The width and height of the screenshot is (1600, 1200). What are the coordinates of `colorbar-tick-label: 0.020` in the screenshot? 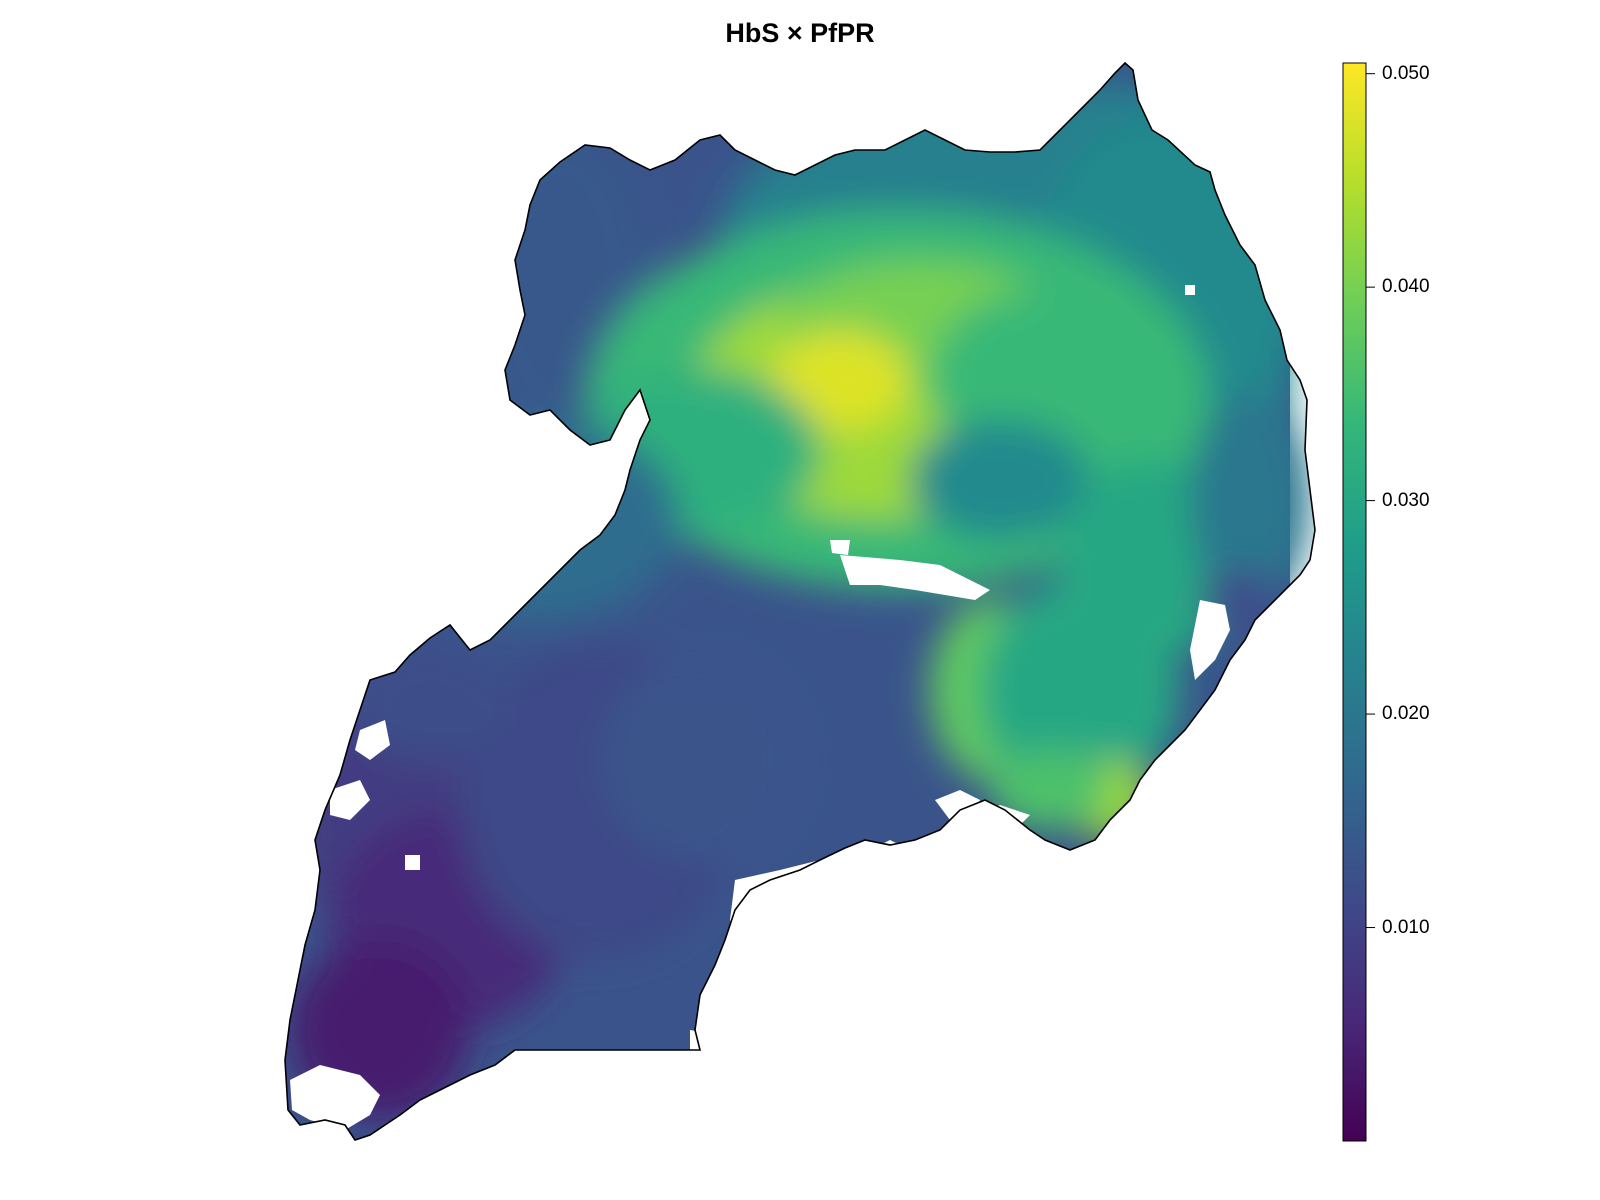 It's located at (1406, 714).